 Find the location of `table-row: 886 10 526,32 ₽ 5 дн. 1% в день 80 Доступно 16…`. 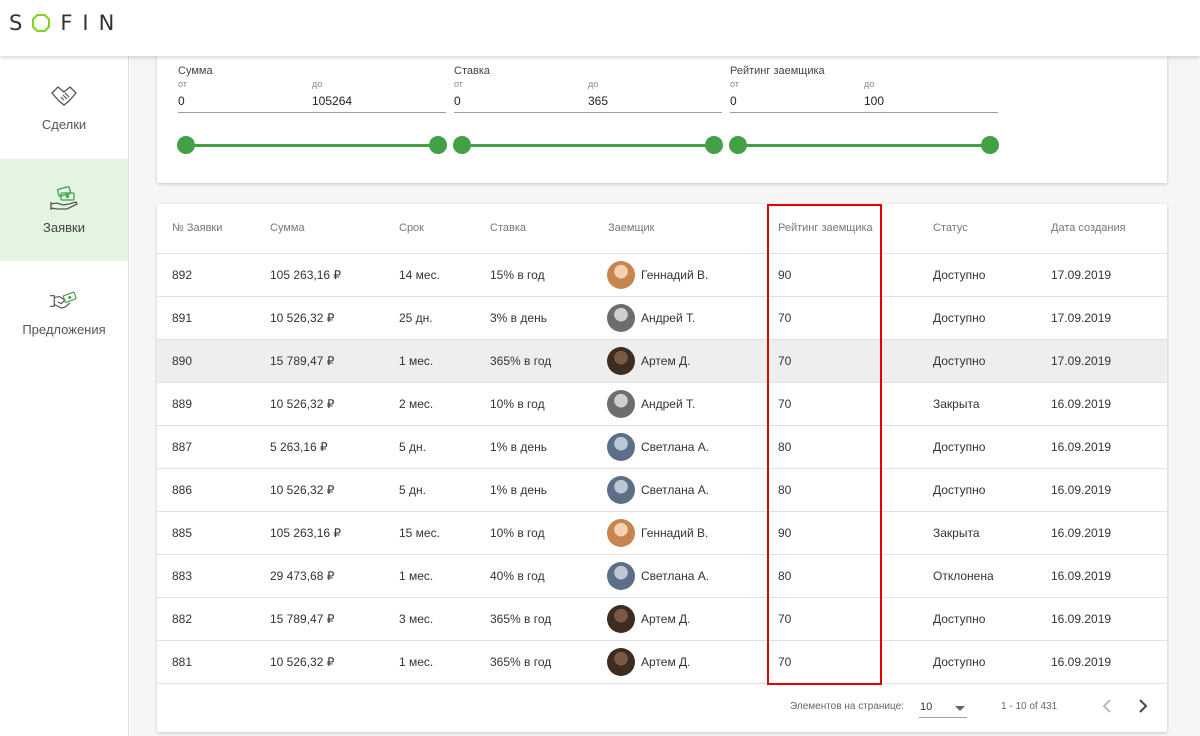

table-row: 886 10 526,32 ₽ 5 дн. 1% в день 80 Доступно 16… is located at coordinates (662, 490).